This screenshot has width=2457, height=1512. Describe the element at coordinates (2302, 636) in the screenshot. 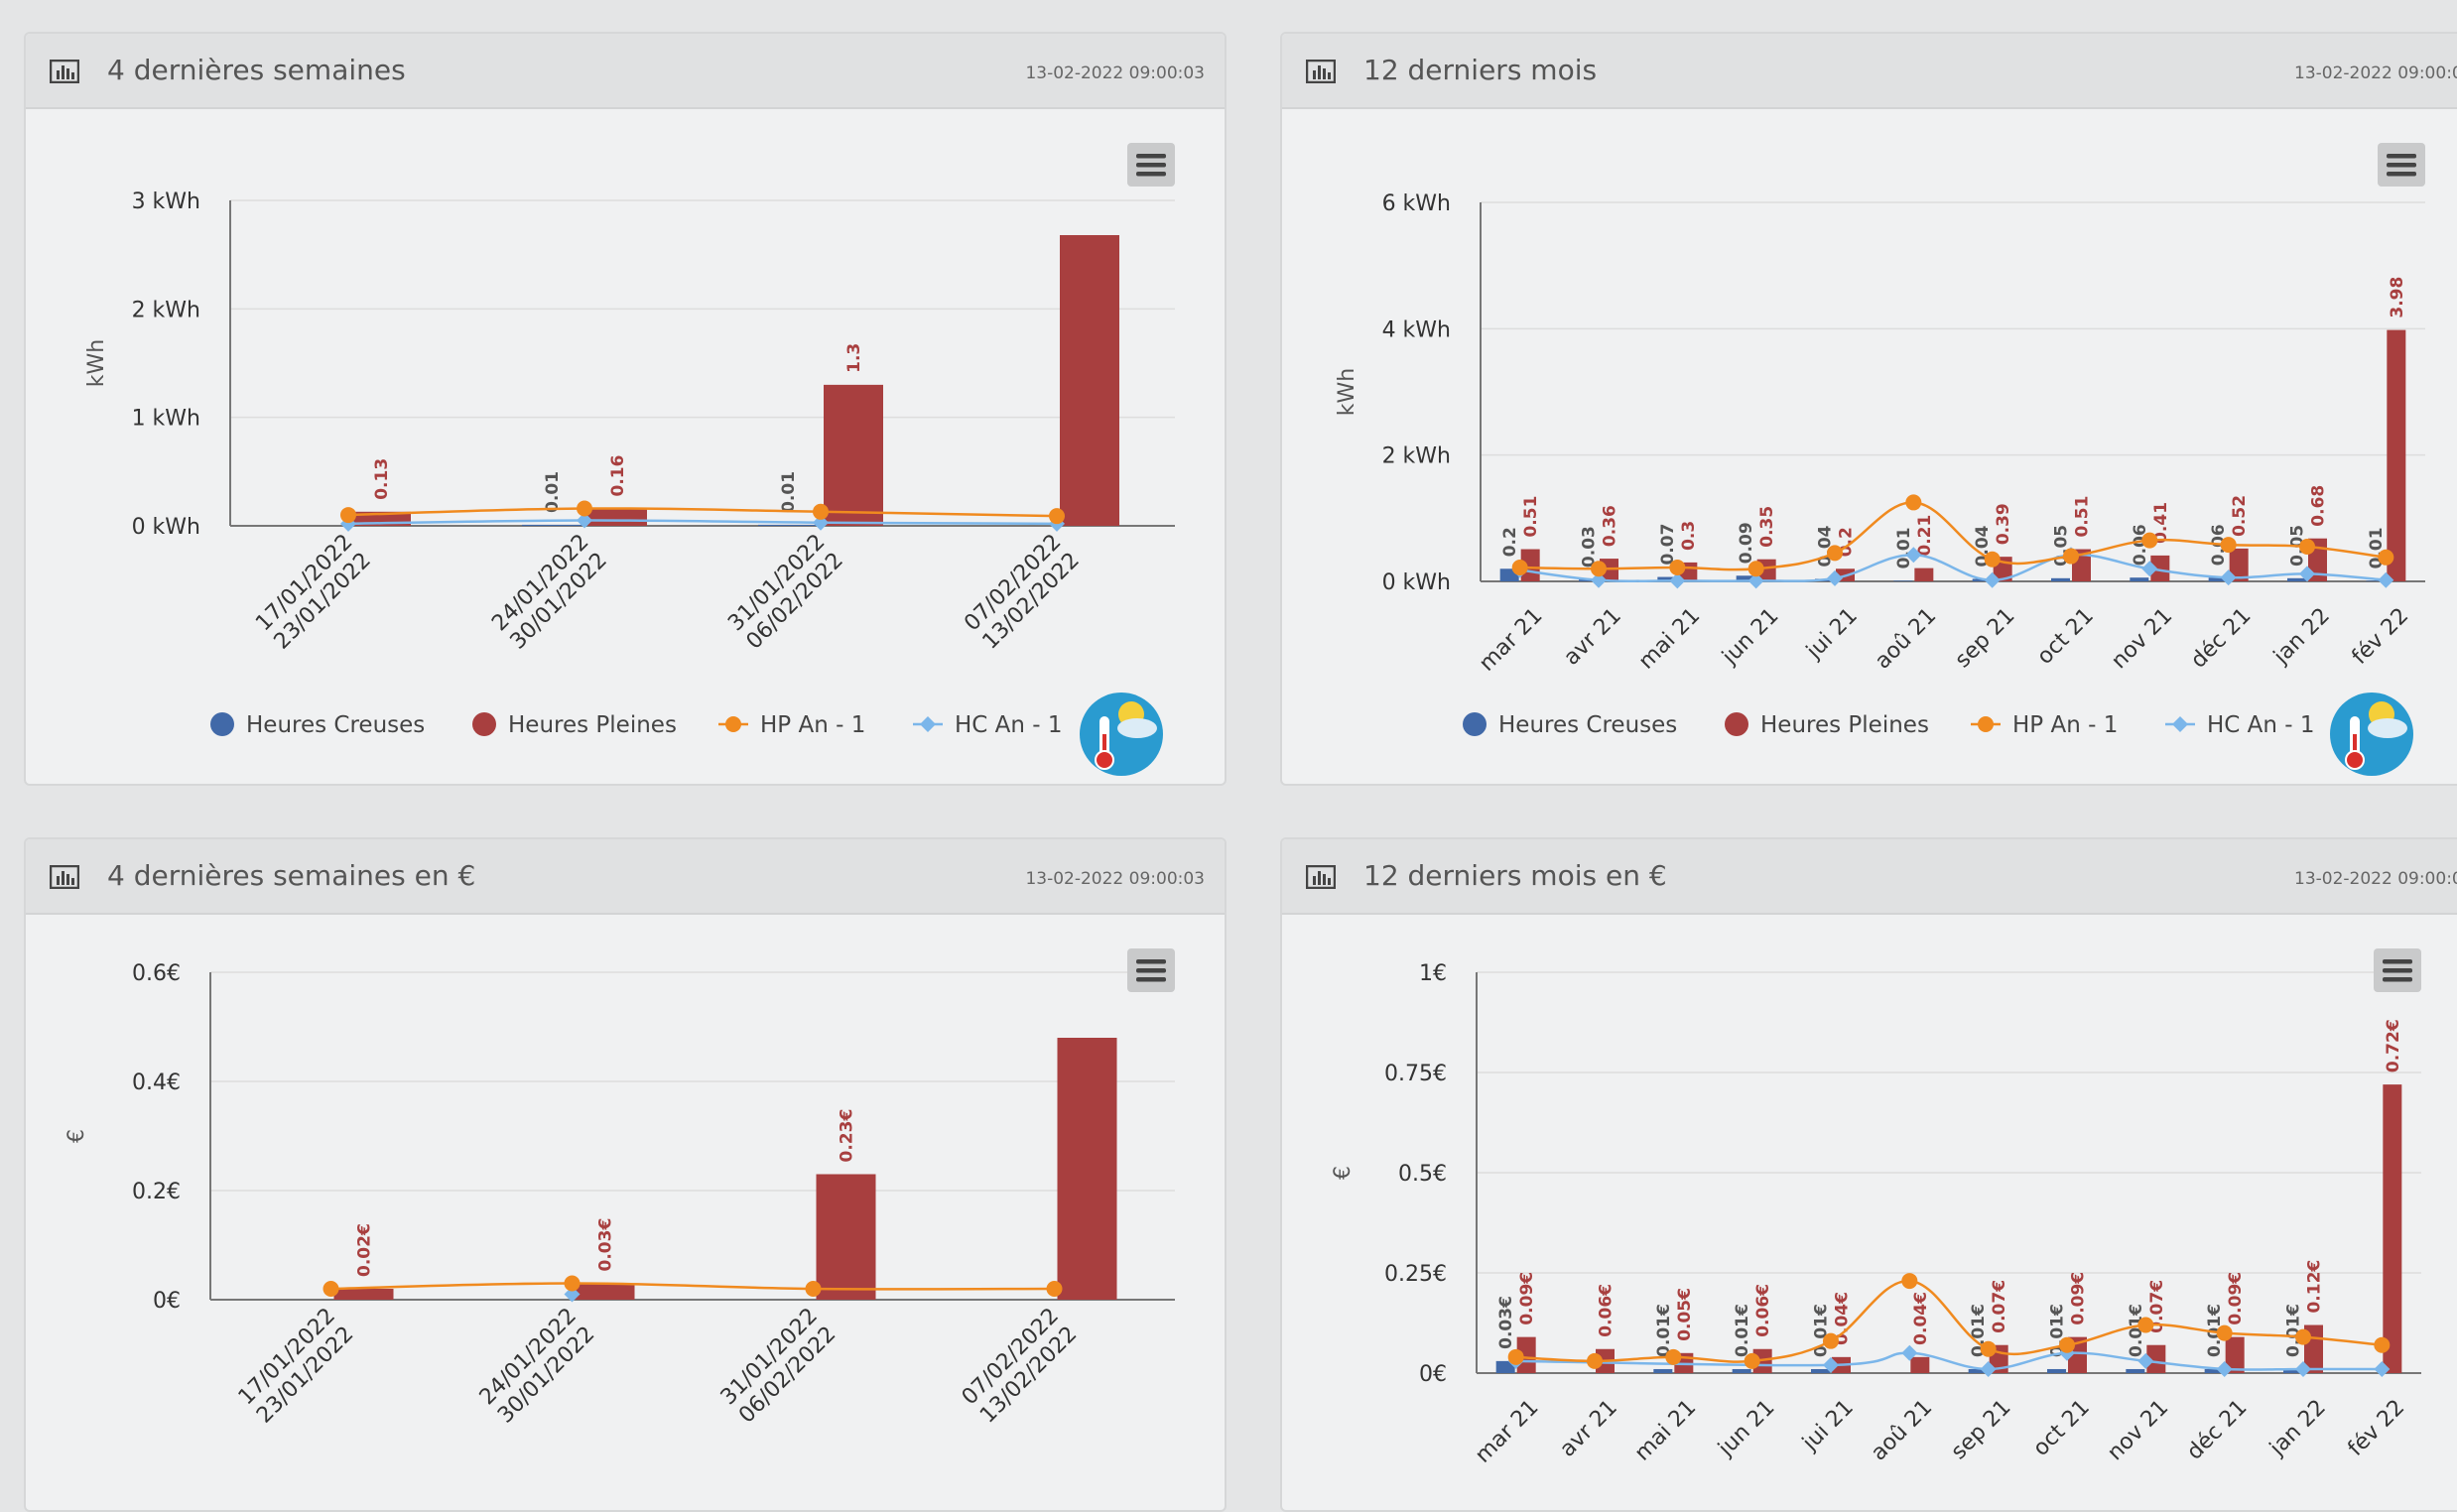

I see `x-tick-label: jan 22` at that location.